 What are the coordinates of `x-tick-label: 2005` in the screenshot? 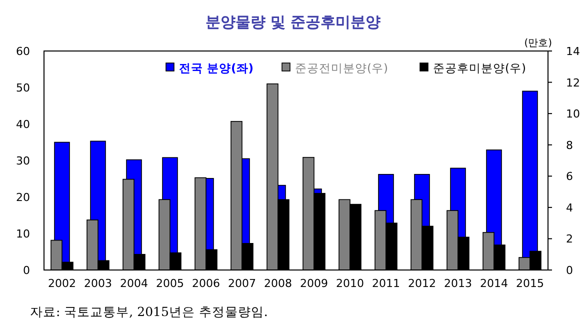 It's located at (170, 283).